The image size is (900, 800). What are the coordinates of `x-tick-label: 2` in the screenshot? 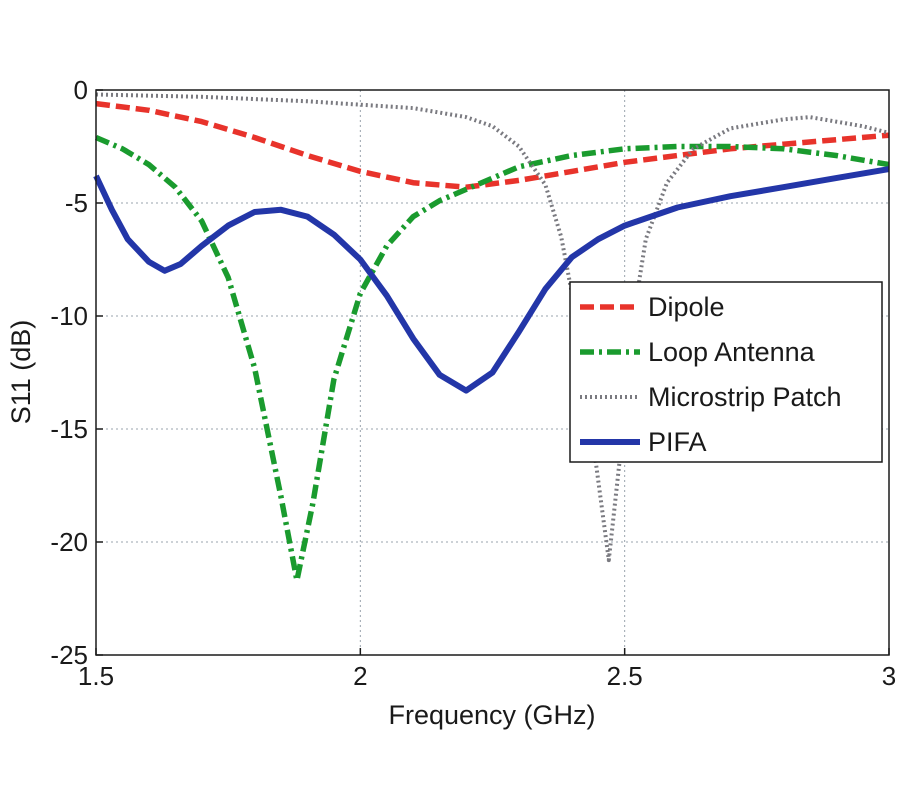 It's located at (360, 676).